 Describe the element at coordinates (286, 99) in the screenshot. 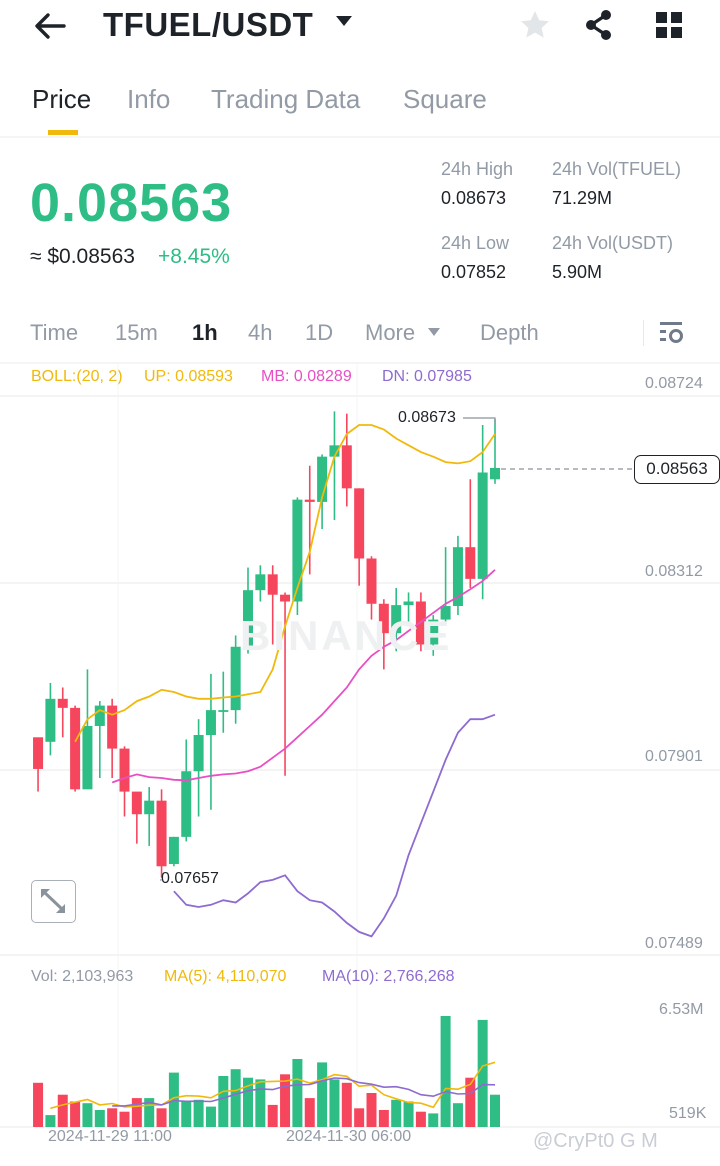

I see `tab-trading-data: Trading Data` at that location.